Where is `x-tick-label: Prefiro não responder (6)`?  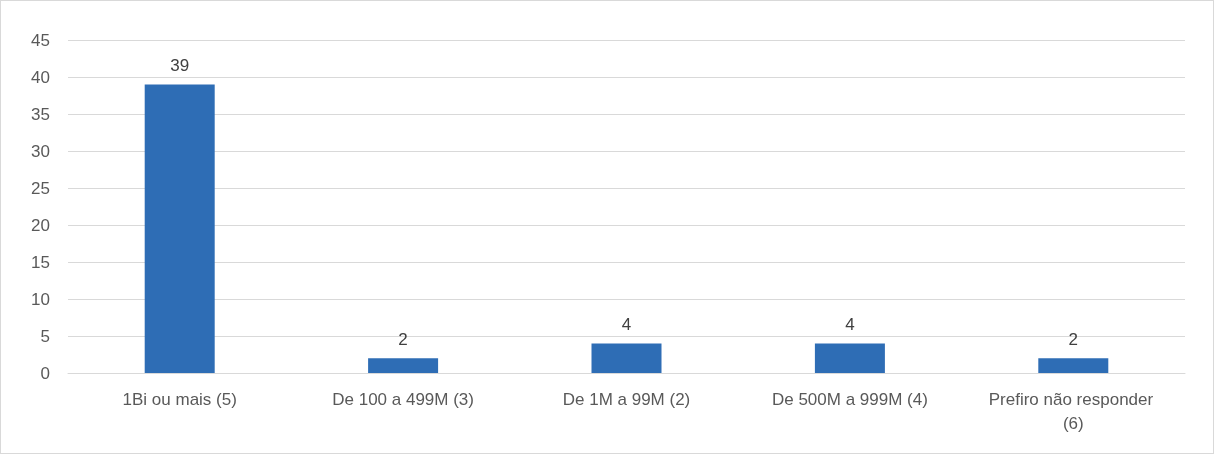
x-tick-label: Prefiro não responder (6) is located at coordinates (1073, 411).